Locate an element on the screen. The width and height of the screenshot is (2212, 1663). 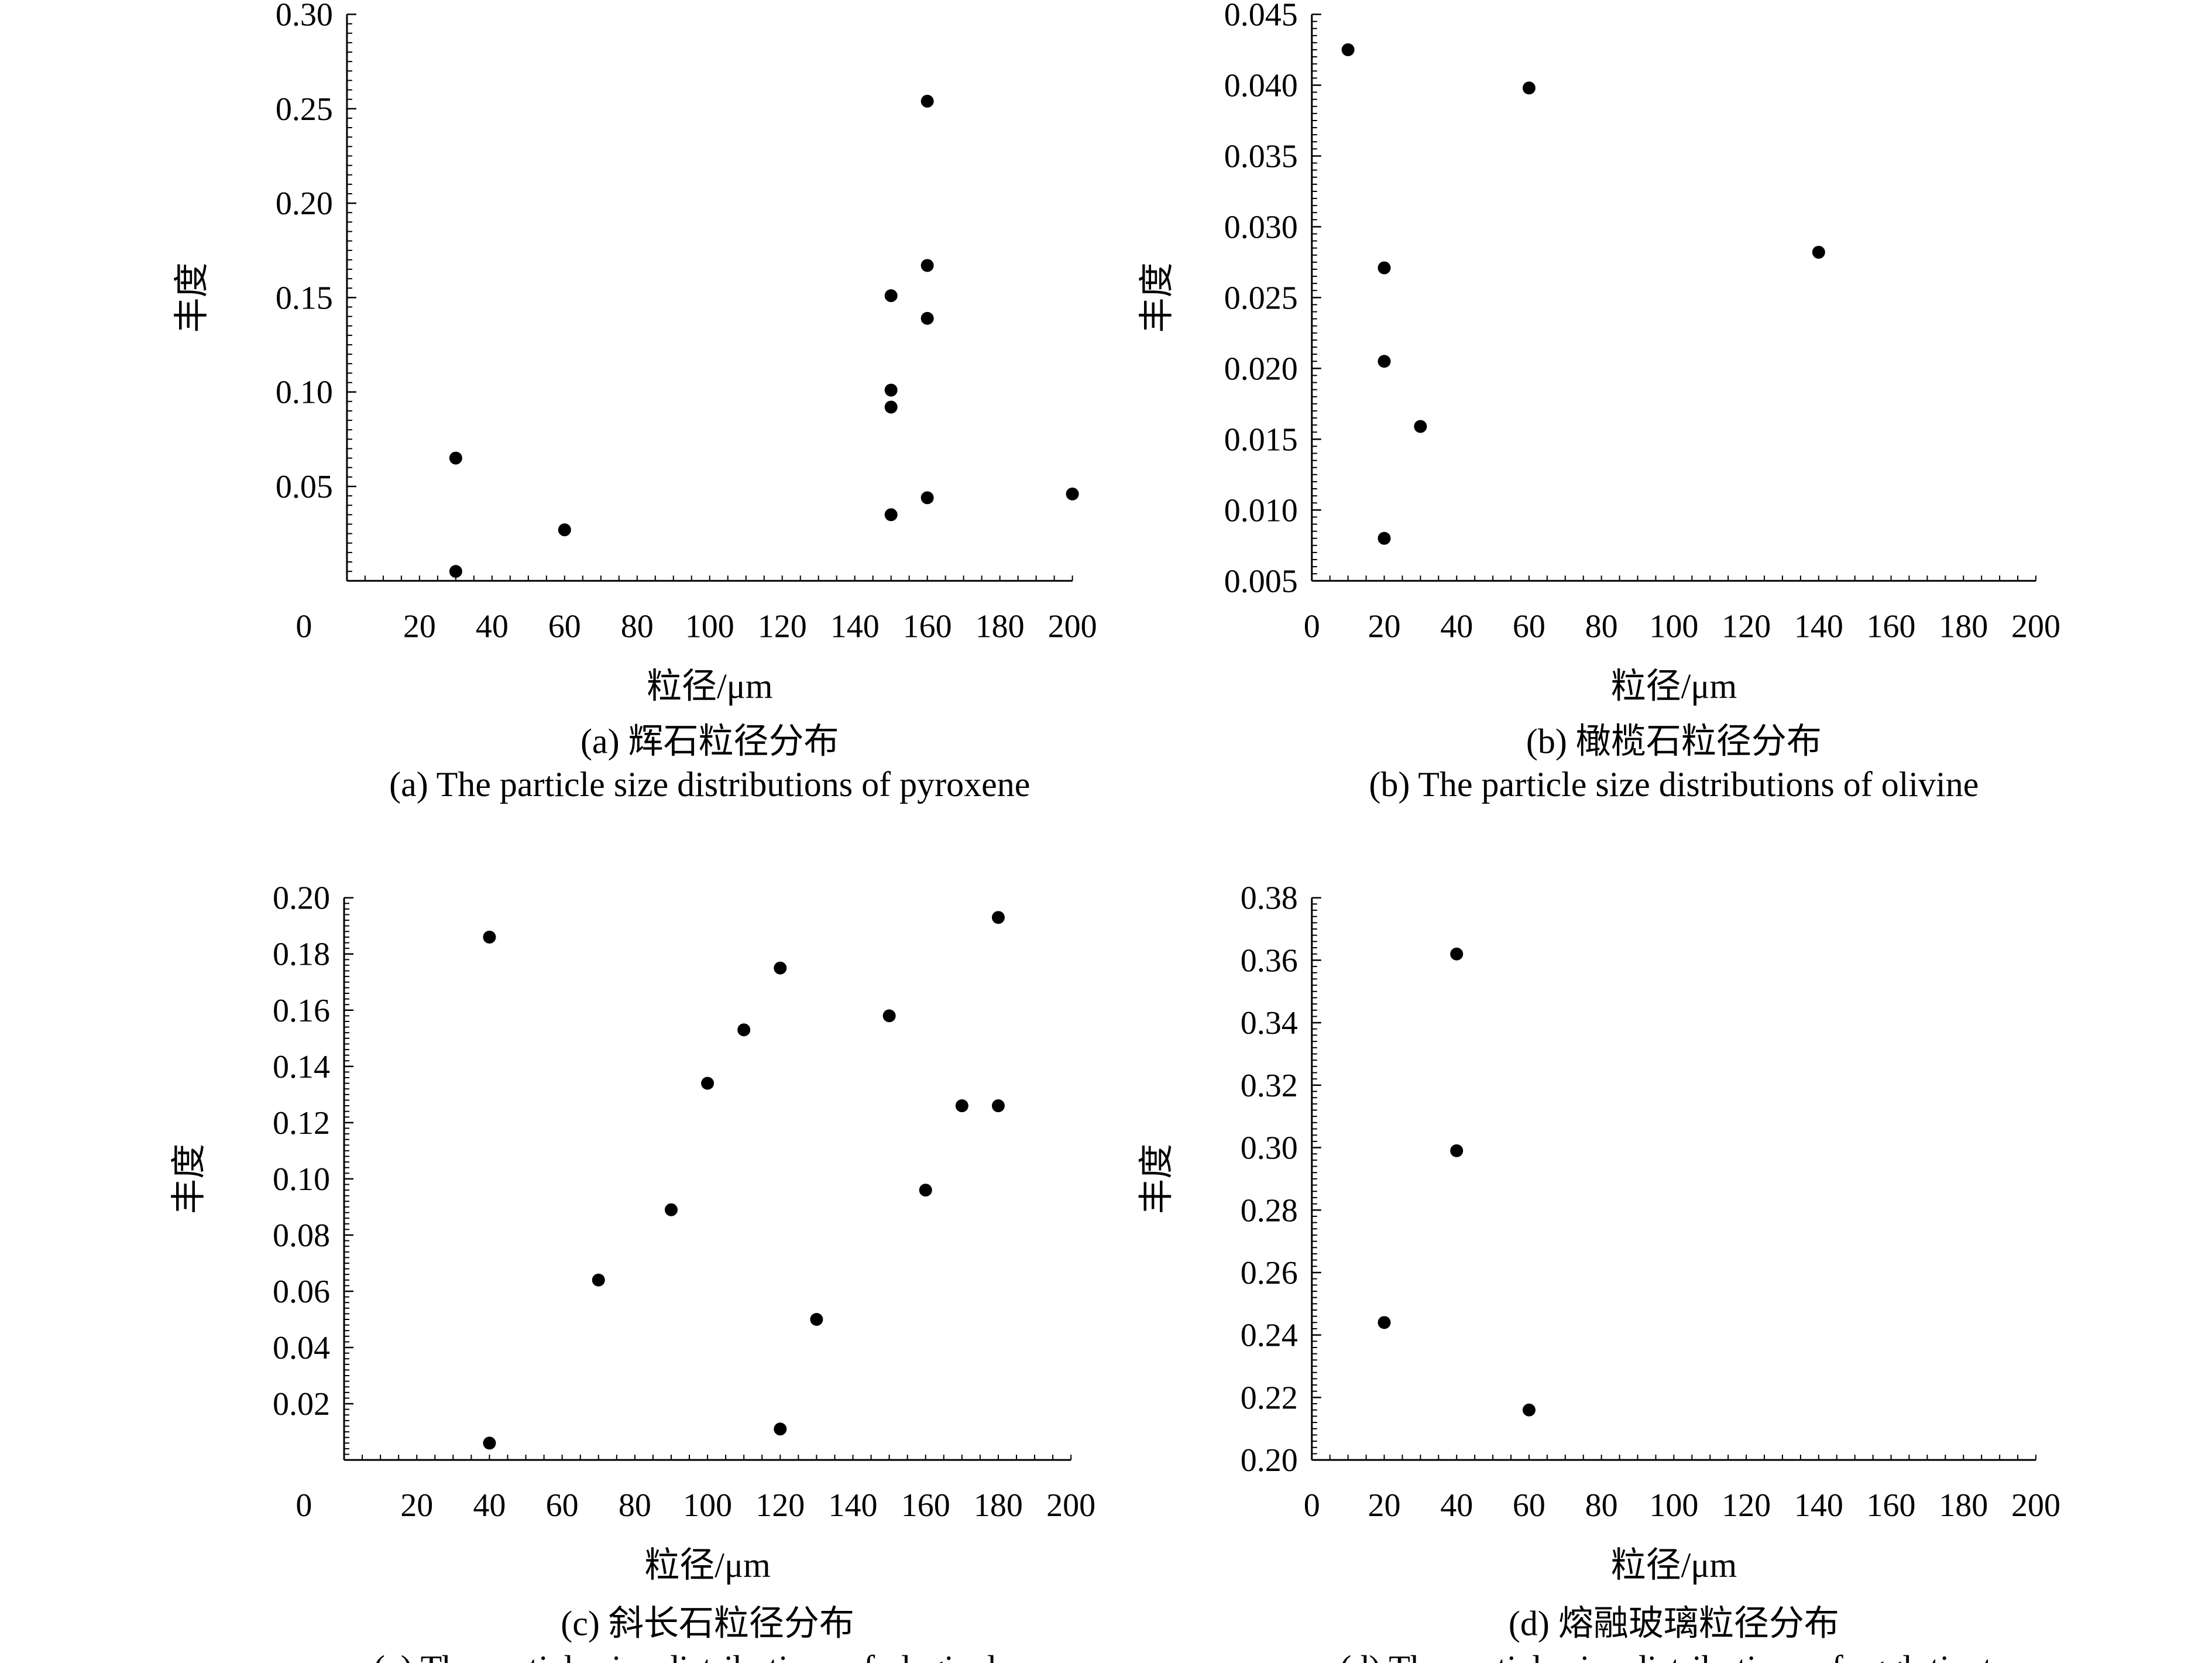
caption-cn: (d) 熔融玻璃粒径分布 is located at coordinates (1674, 1623).